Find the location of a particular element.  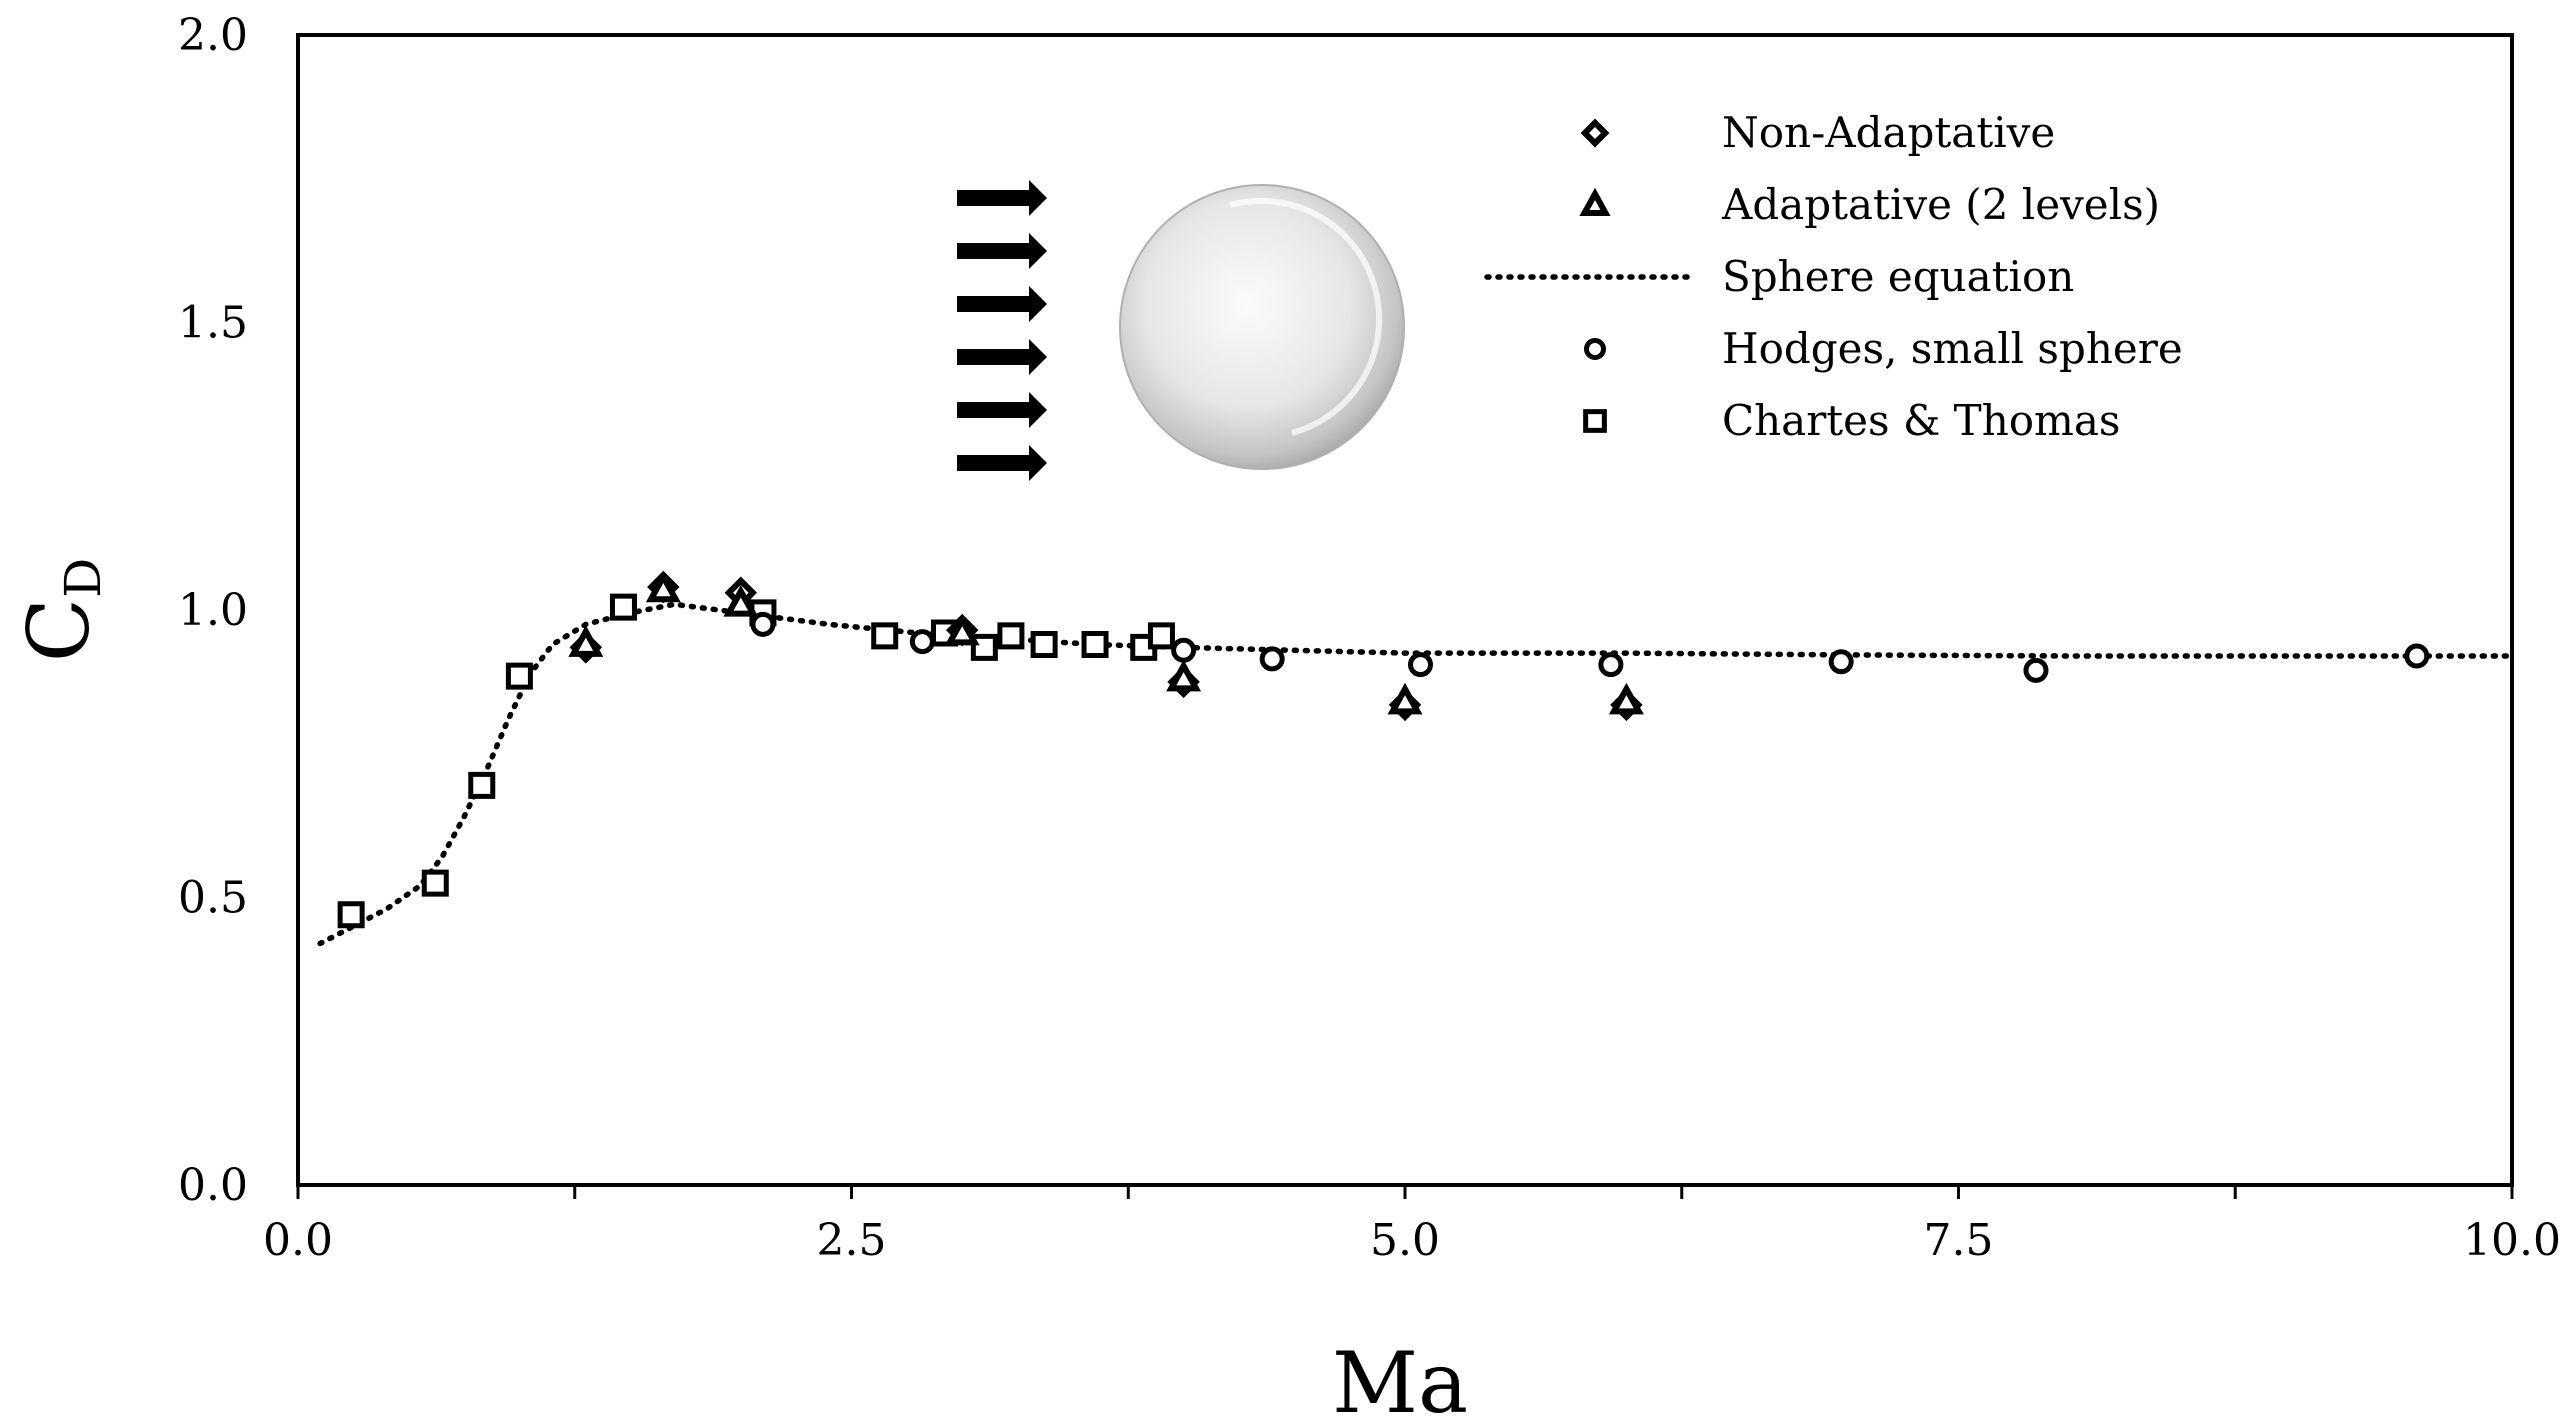

y-tick-label: 0.0 is located at coordinates (213, 1185).